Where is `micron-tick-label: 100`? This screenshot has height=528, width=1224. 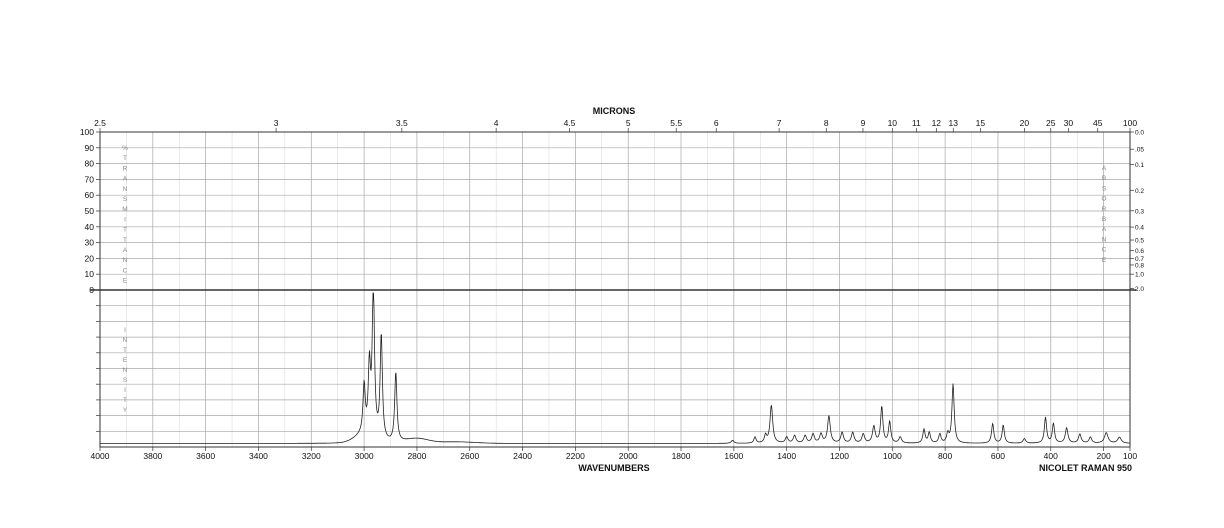 micron-tick-label: 100 is located at coordinates (1130, 123).